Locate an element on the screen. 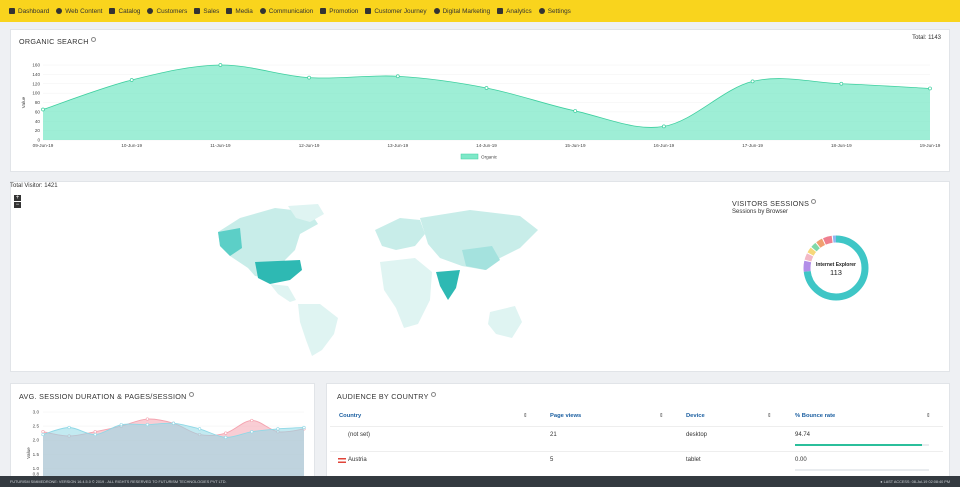 The width and height of the screenshot is (960, 487). map-zoom-out-button: − is located at coordinates (17, 205).